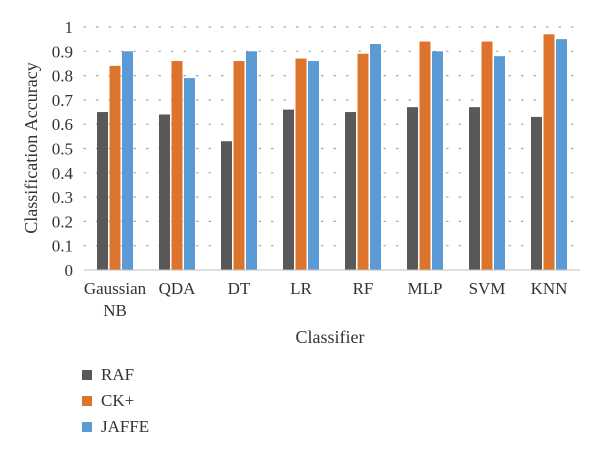 The height and width of the screenshot is (457, 600). I want to click on x-tick-label: DT, so click(239, 288).